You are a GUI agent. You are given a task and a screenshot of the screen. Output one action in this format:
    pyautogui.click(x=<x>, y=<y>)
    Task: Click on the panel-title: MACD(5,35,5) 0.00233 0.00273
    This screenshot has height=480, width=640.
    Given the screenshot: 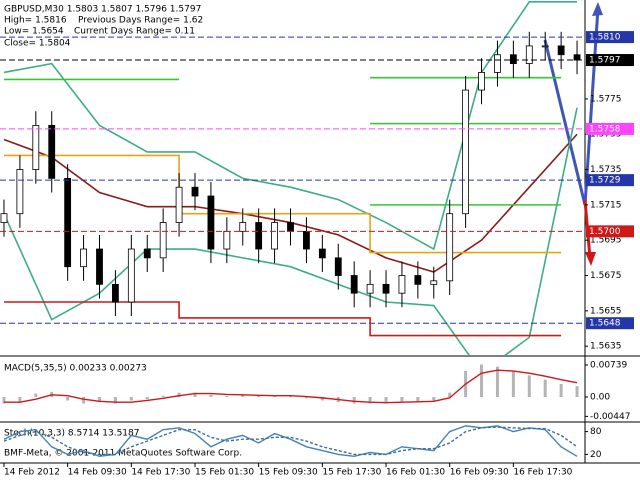 What is the action you would take?
    pyautogui.click(x=75, y=369)
    